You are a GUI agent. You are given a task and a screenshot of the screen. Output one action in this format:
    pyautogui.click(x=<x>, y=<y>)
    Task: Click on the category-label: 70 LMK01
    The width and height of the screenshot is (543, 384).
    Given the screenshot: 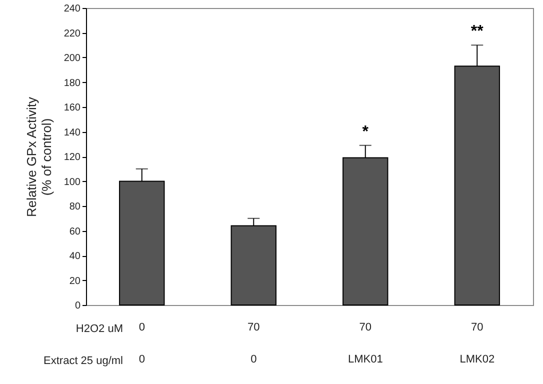 What is the action you would take?
    pyautogui.click(x=365, y=344)
    